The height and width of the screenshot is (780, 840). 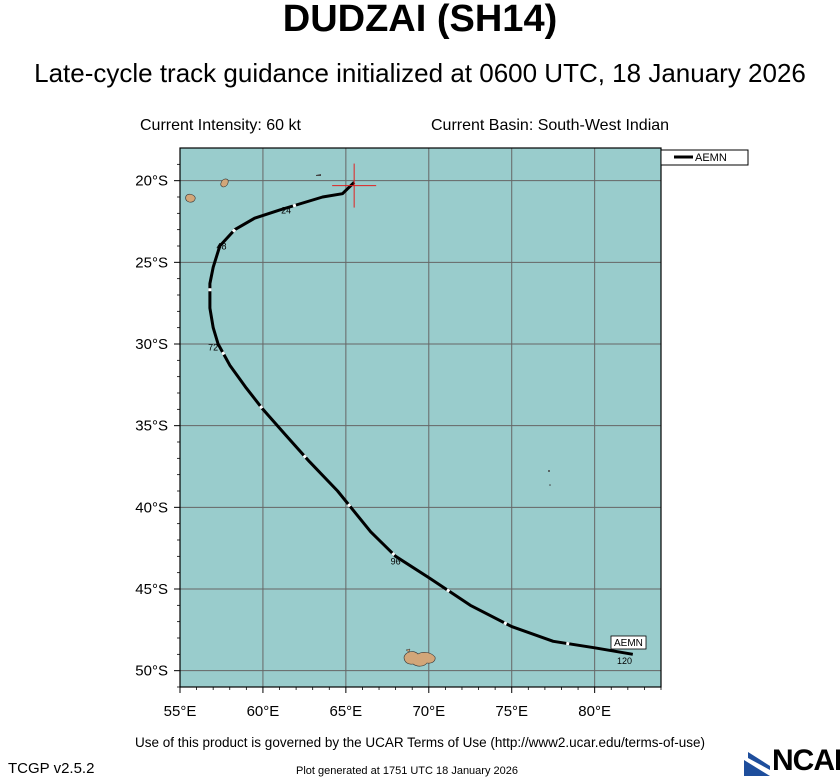 What do you see at coordinates (151, 507) in the screenshot?
I see `lat-tick-label: 40°S` at bounding box center [151, 507].